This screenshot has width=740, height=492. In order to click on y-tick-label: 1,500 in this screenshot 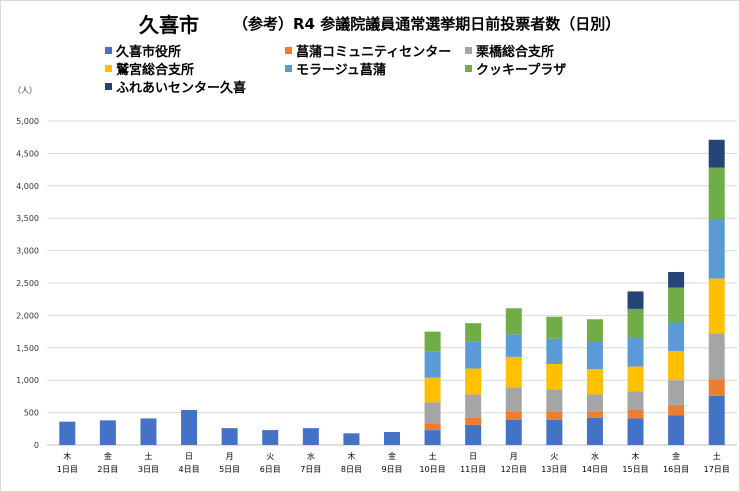, I will do `click(27, 348)`.